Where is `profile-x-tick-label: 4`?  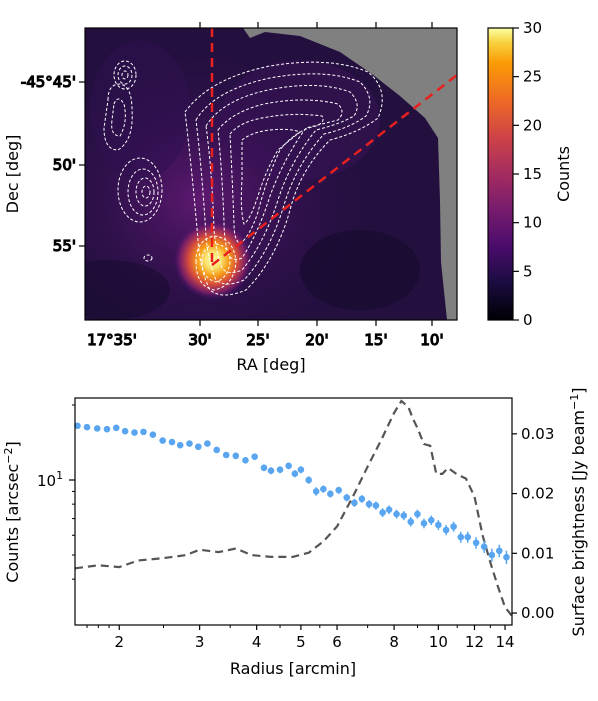
profile-x-tick-label: 4 is located at coordinates (257, 642).